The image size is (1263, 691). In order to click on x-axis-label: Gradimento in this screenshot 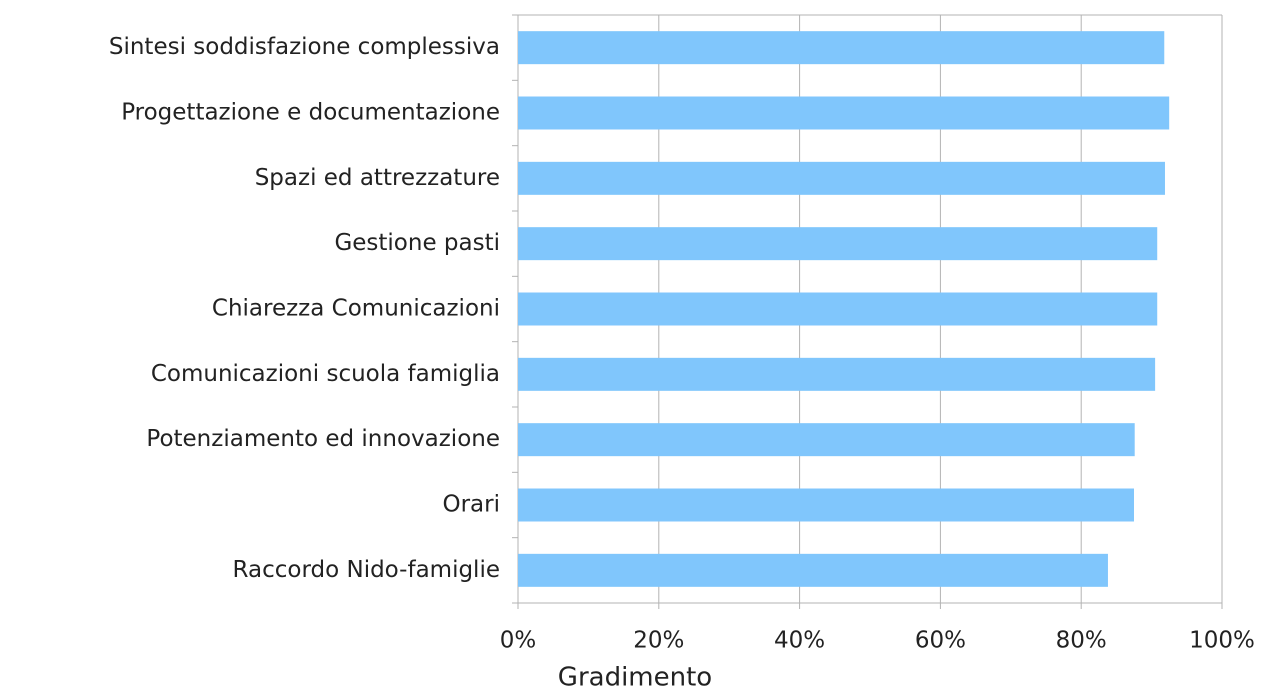, I will do `click(635, 677)`.